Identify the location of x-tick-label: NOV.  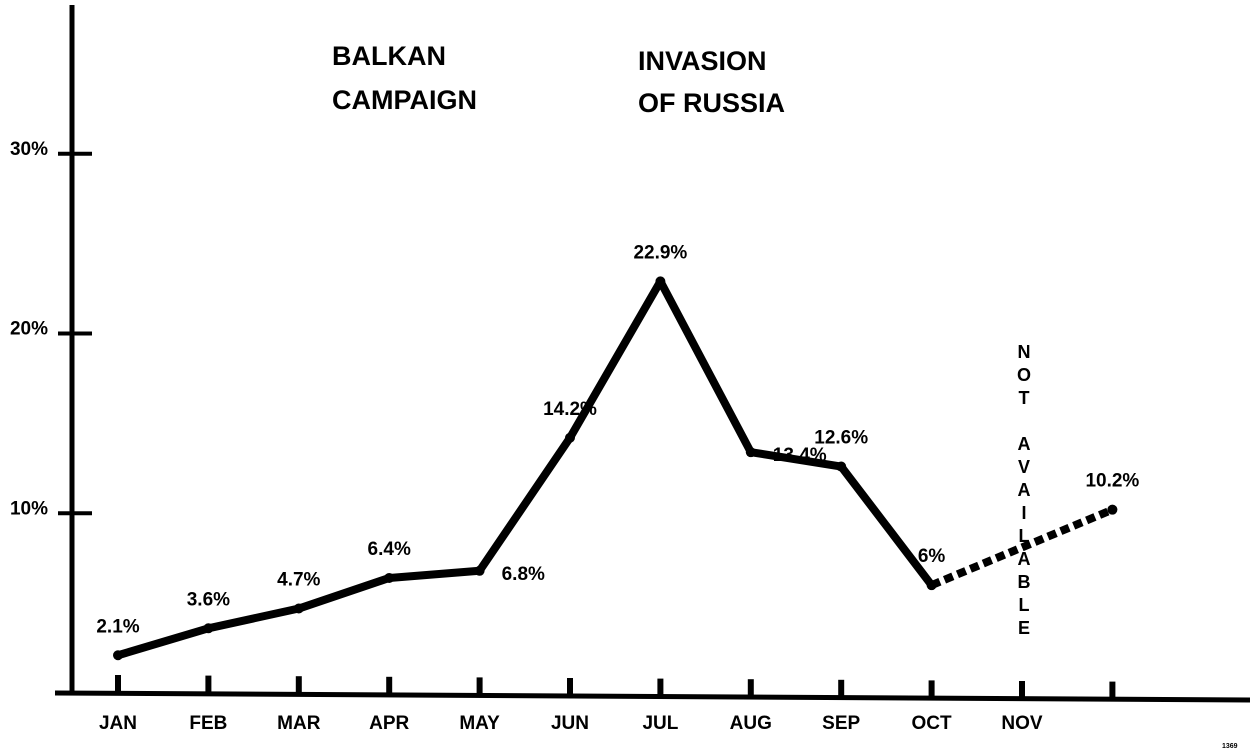
(1022, 723).